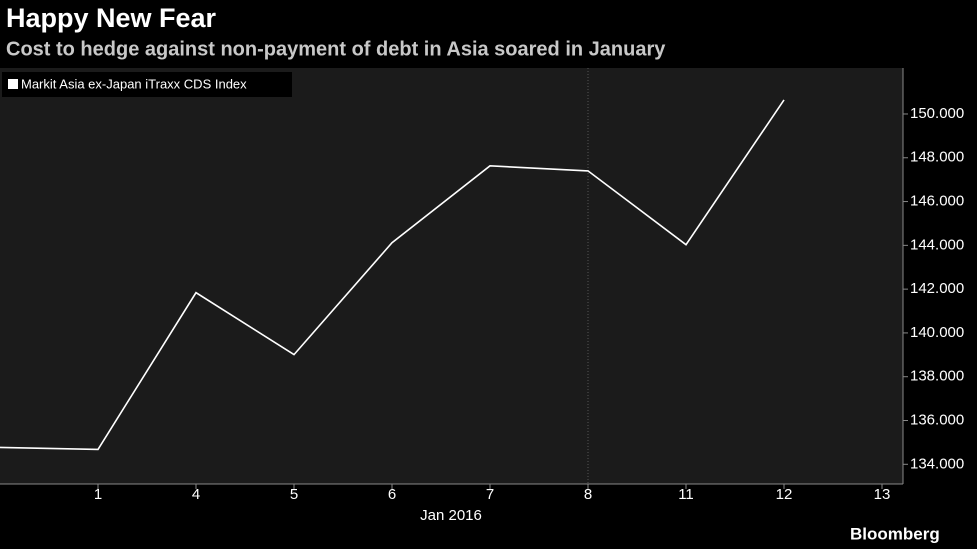 The image size is (977, 549). What do you see at coordinates (98, 494) in the screenshot?
I see `x-tick-label: 1` at bounding box center [98, 494].